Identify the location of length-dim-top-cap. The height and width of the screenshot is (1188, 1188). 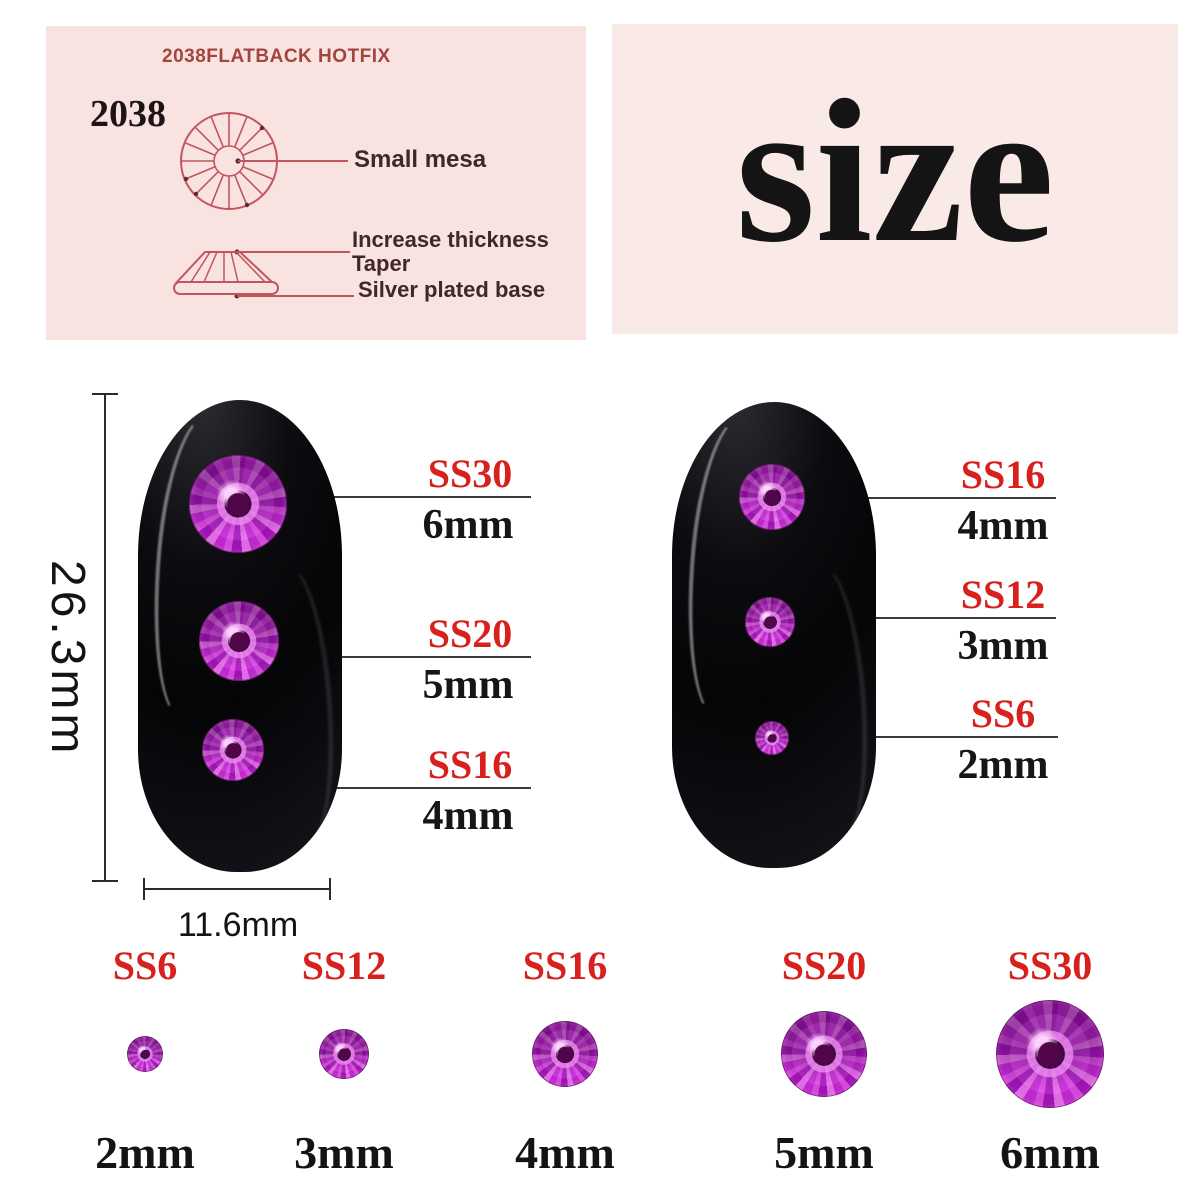
(105, 394).